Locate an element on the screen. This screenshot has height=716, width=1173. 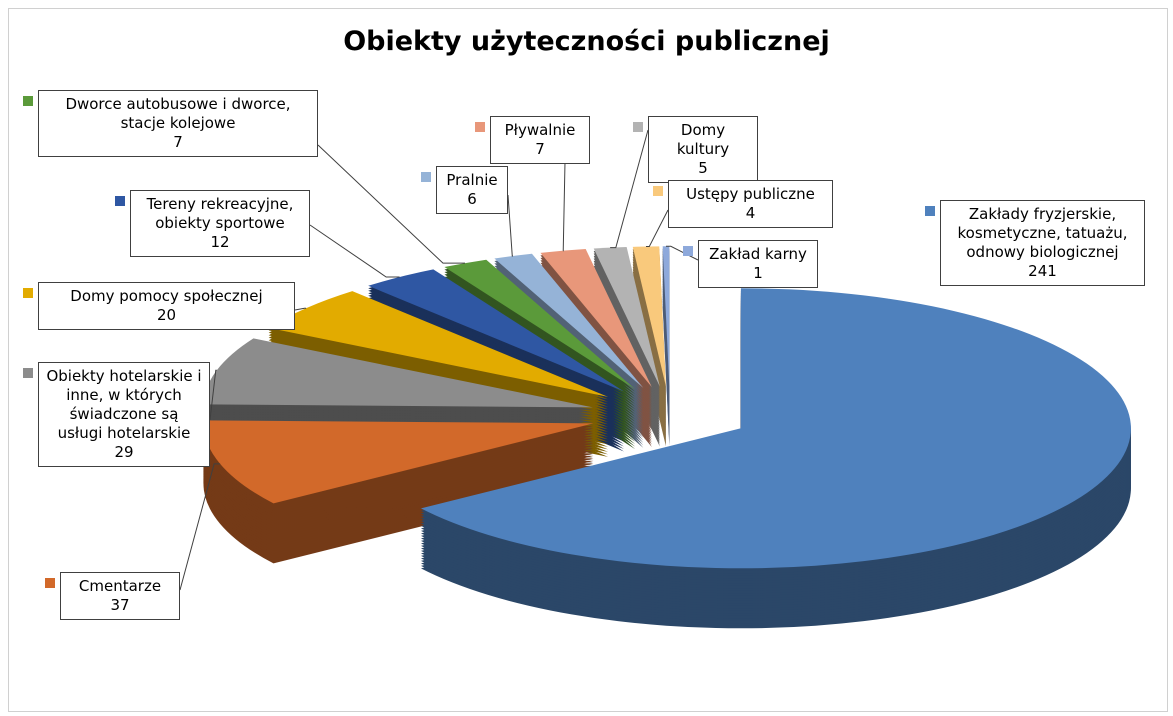
data-label: Cmentarze 37 is located at coordinates (112, 596).